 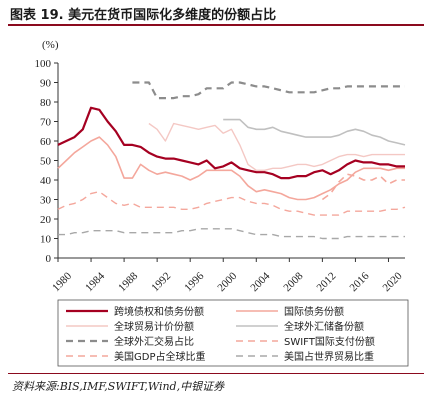 I want to click on y-tick-label: 60, so click(x=46, y=142).